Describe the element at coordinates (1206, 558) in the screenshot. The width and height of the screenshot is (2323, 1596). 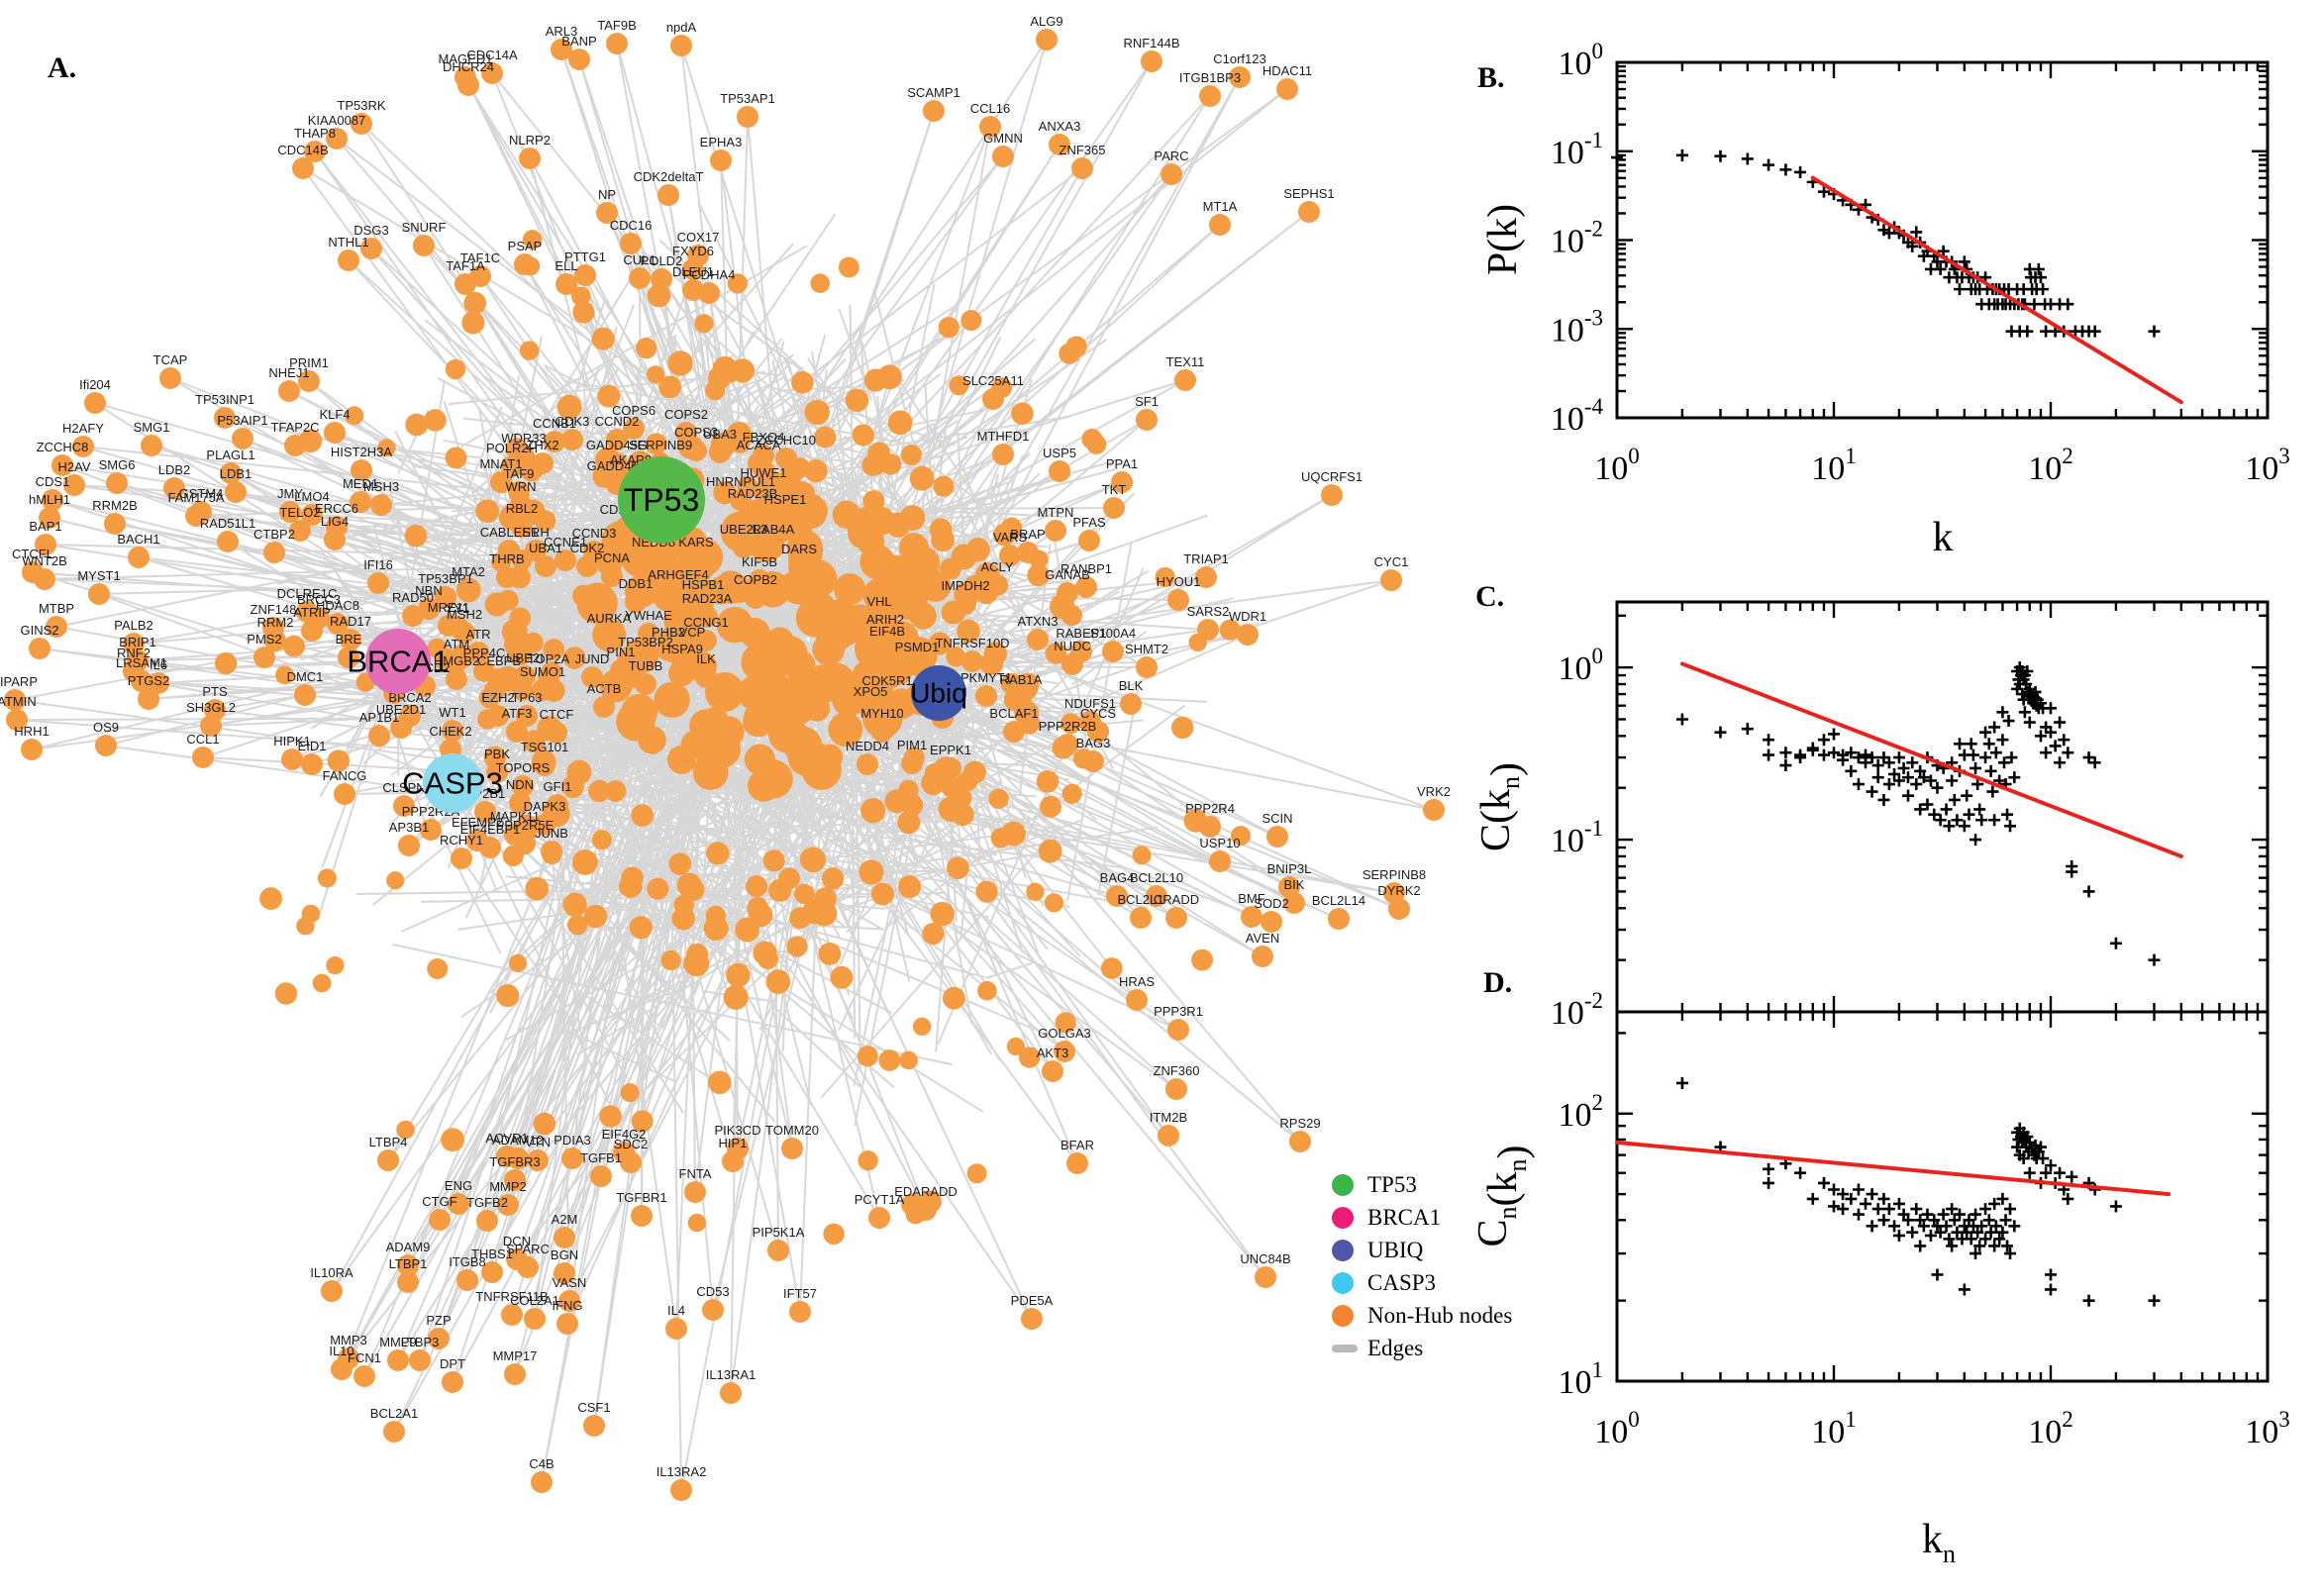
I see `network-node-label: TRIAP1` at that location.